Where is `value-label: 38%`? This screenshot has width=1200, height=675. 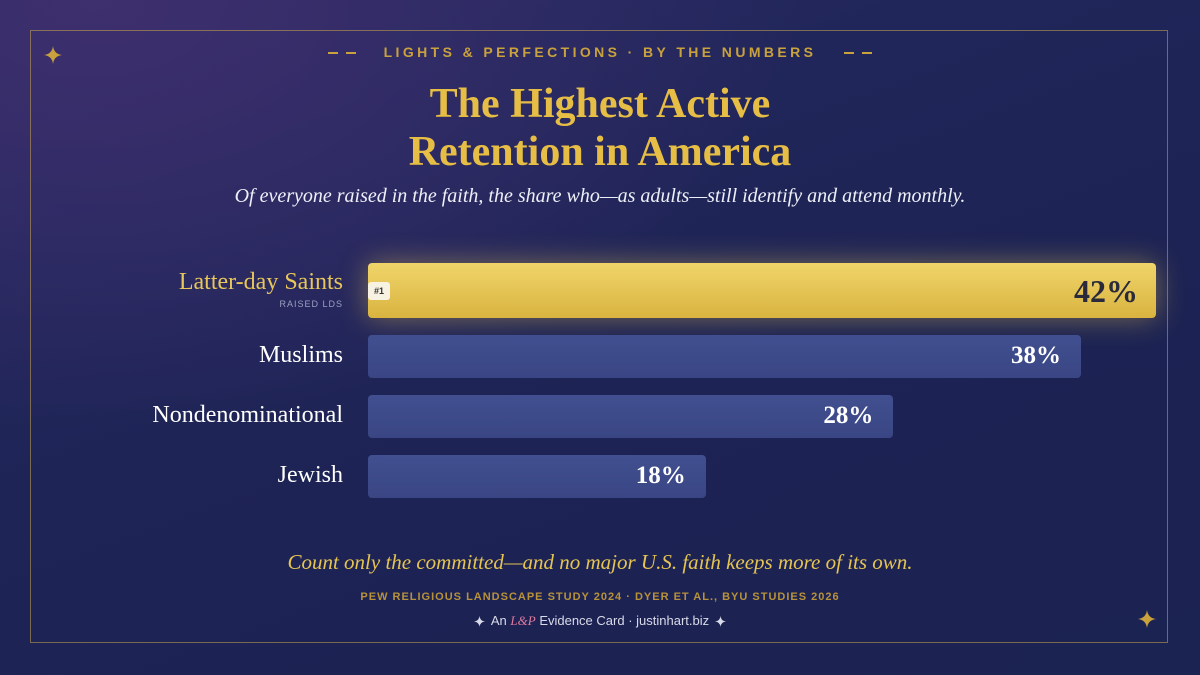
value-label: 38% is located at coordinates (1035, 355).